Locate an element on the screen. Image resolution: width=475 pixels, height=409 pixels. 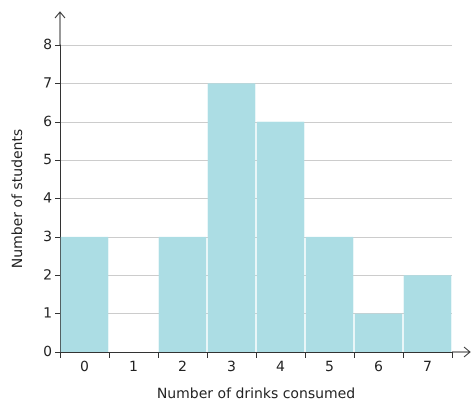
y-tick-label: 3 is located at coordinates (47, 236).